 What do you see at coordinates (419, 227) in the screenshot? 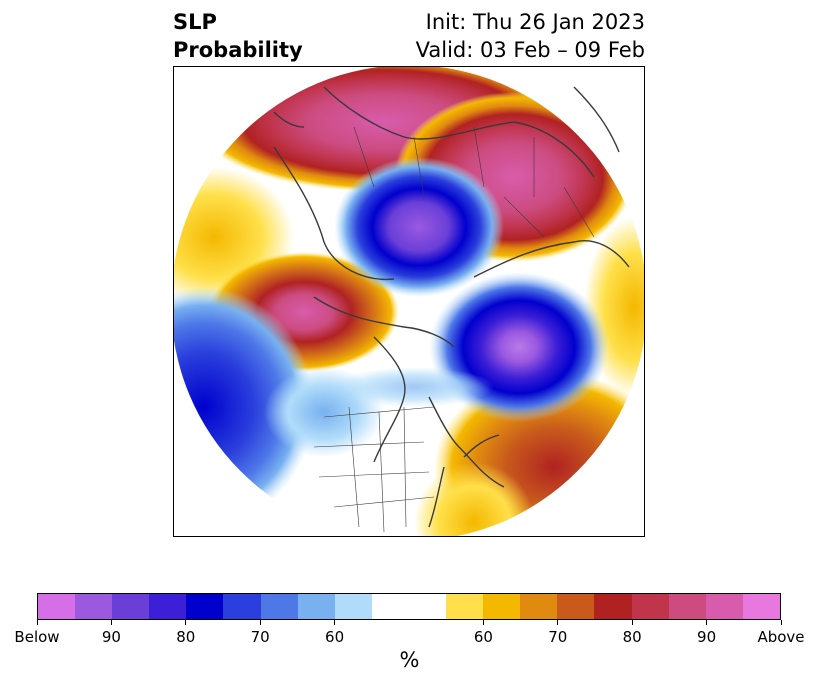
I see `below-normal-polar` at bounding box center [419, 227].